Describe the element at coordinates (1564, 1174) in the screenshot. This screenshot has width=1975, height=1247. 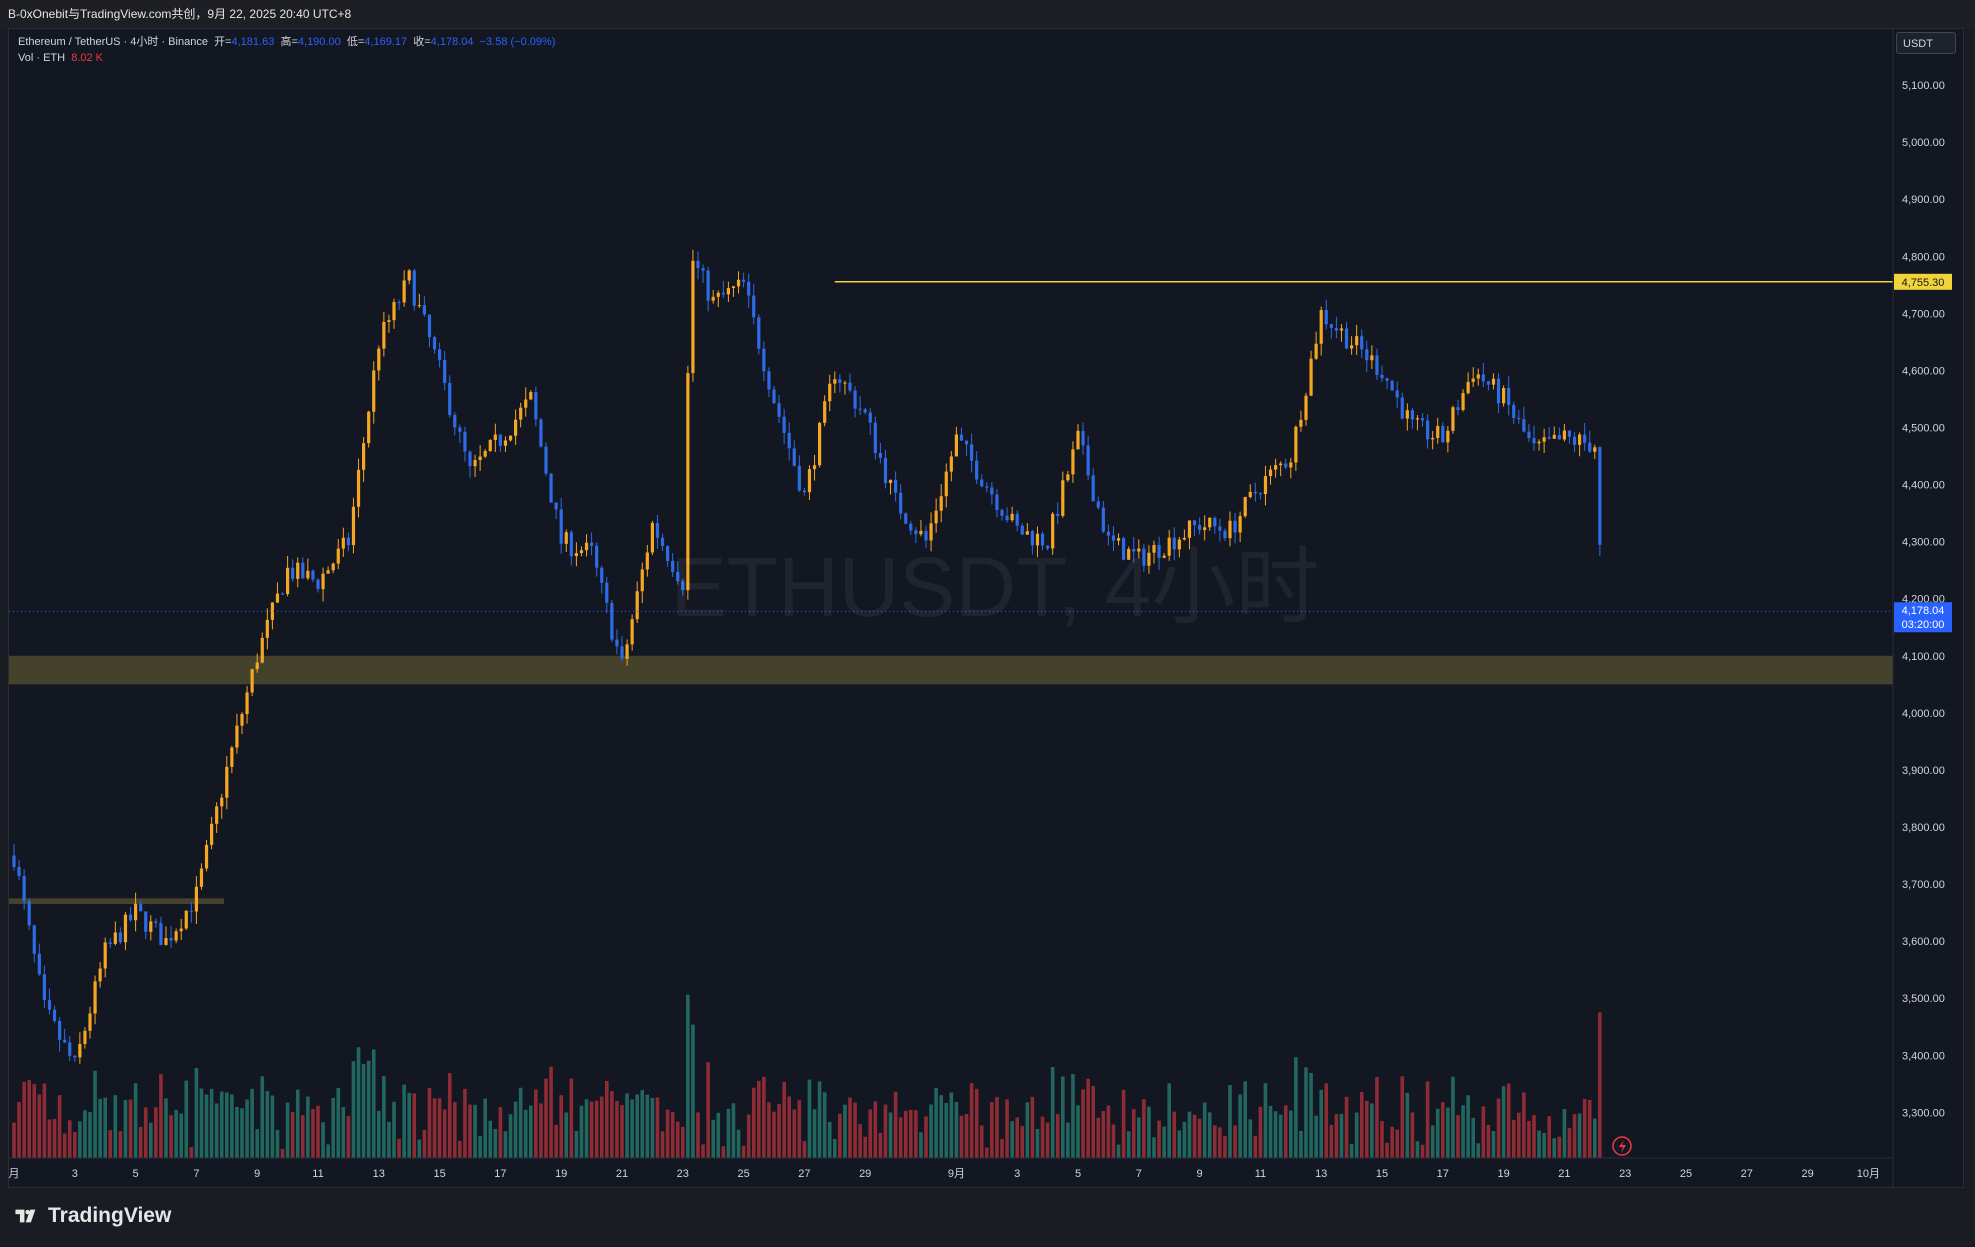
I see `time-tick-label: 21` at that location.